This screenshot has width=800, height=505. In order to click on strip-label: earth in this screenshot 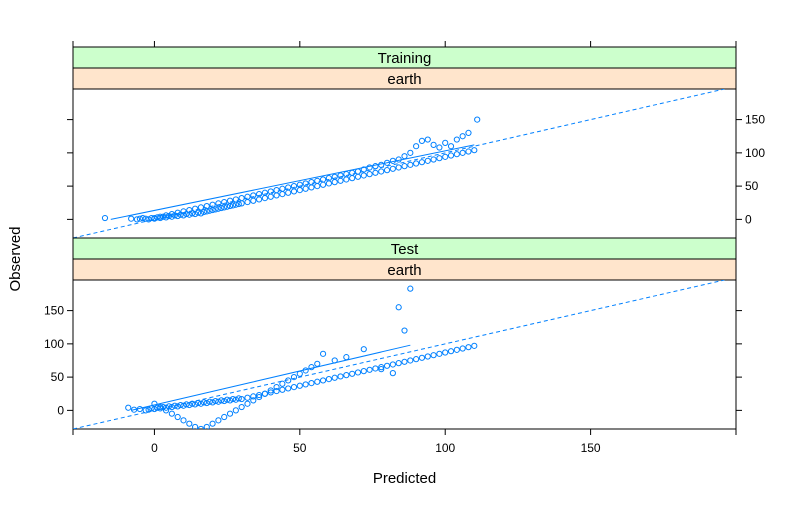, I will do `click(404, 79)`.